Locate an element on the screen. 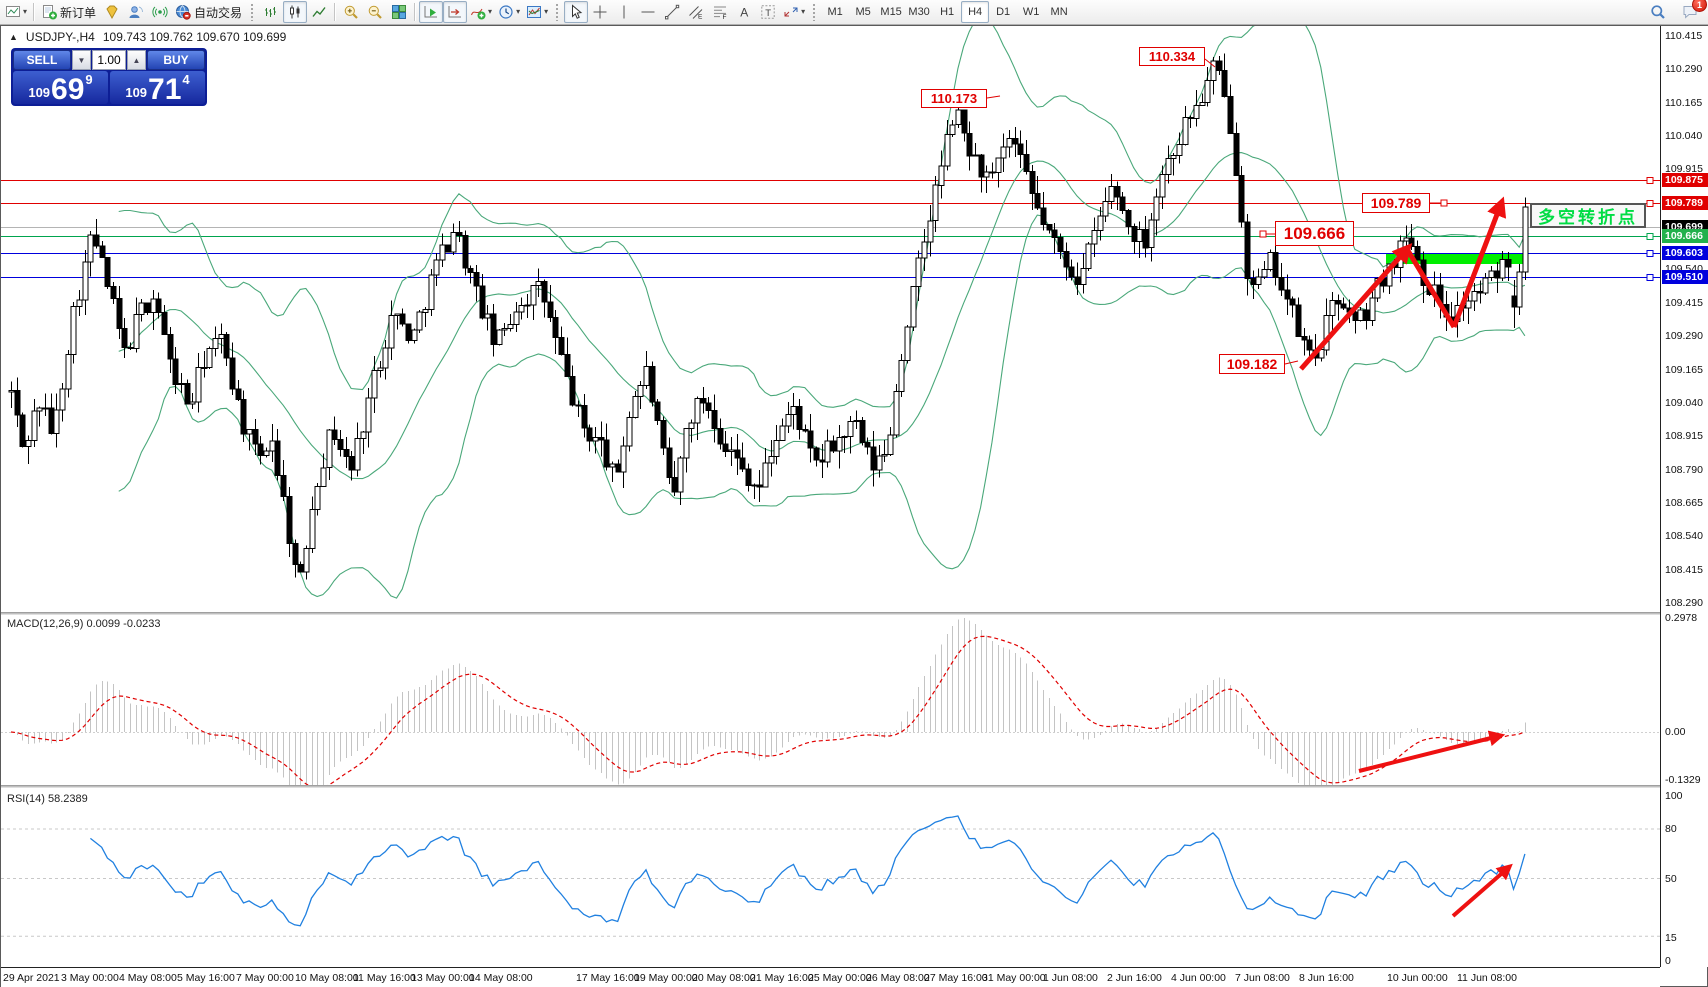 The height and width of the screenshot is (987, 1708). text-tool-button: A is located at coordinates (744, 12).